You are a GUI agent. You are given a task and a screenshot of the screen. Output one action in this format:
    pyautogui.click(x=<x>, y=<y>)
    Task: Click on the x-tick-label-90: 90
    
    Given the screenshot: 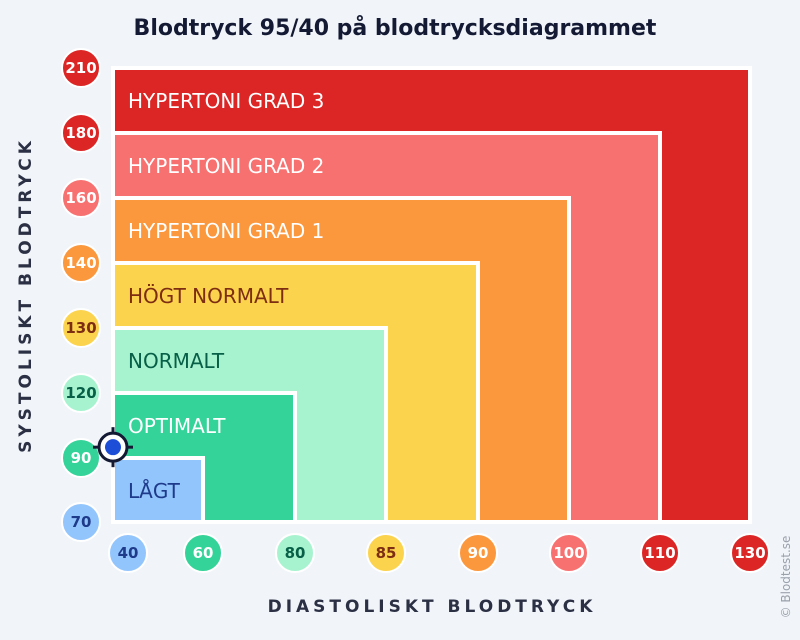 What is the action you would take?
    pyautogui.click(x=478, y=553)
    